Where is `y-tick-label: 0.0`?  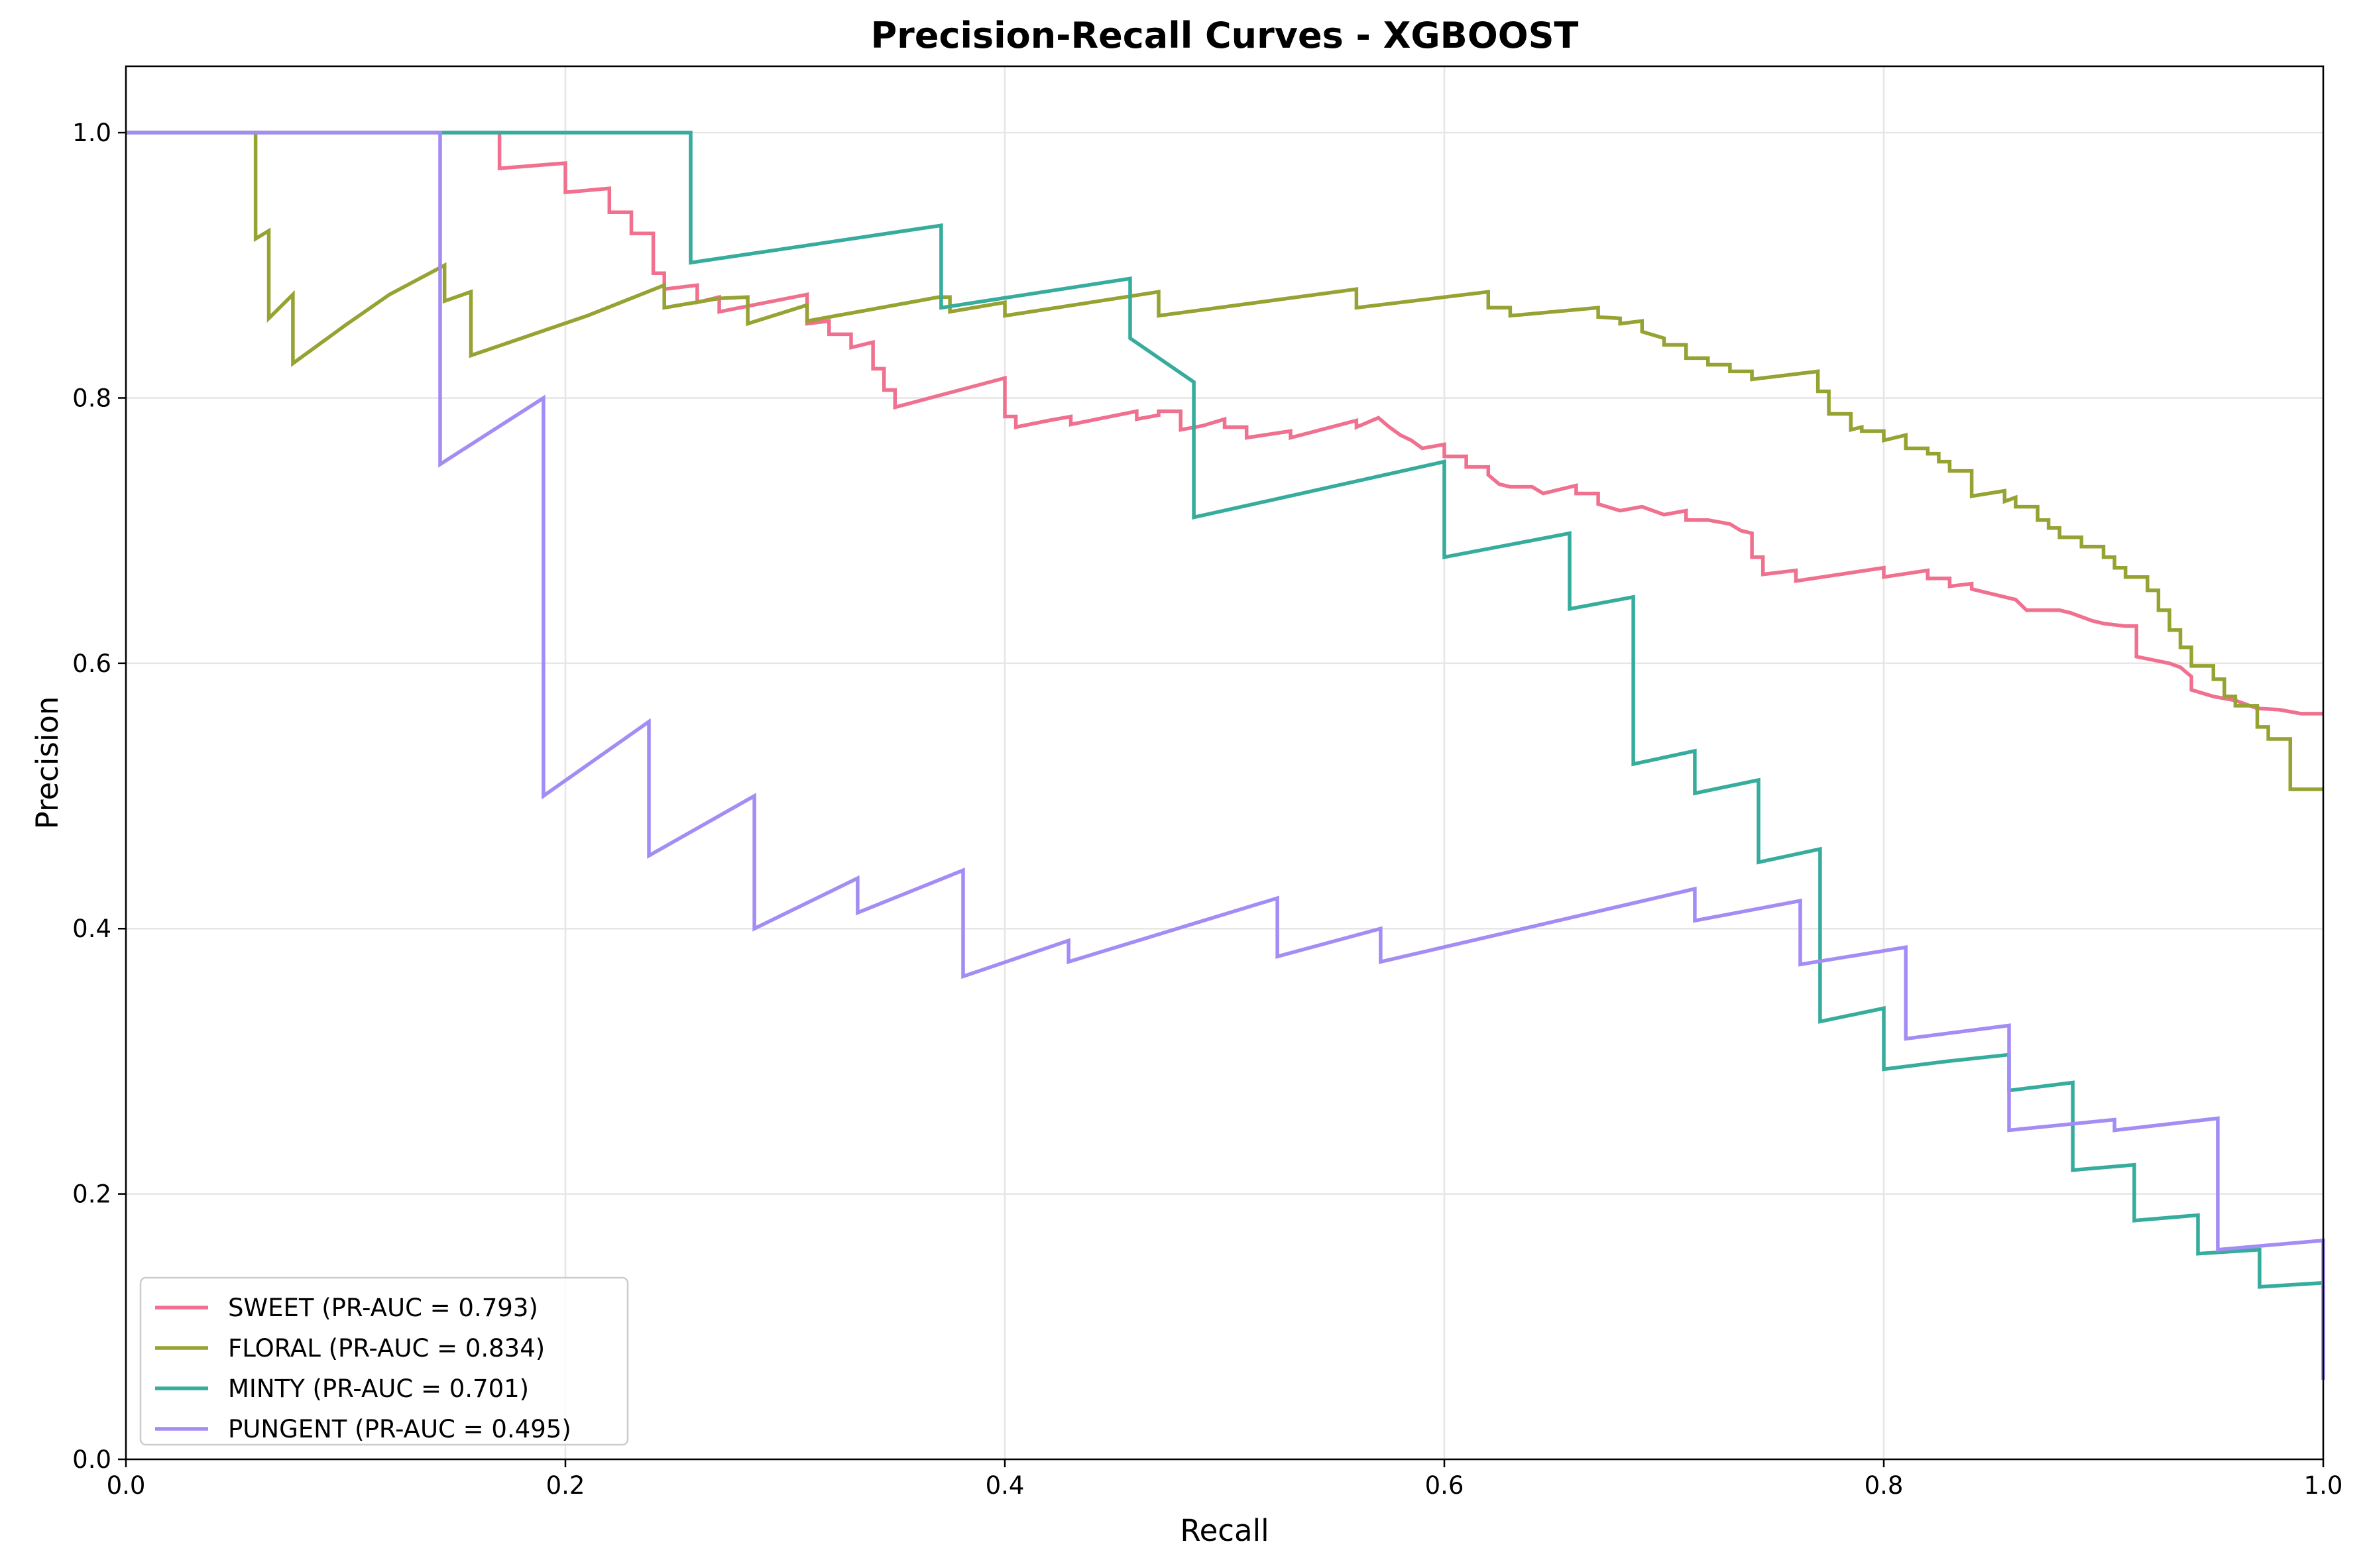 y-tick-label: 0.0 is located at coordinates (91, 1460).